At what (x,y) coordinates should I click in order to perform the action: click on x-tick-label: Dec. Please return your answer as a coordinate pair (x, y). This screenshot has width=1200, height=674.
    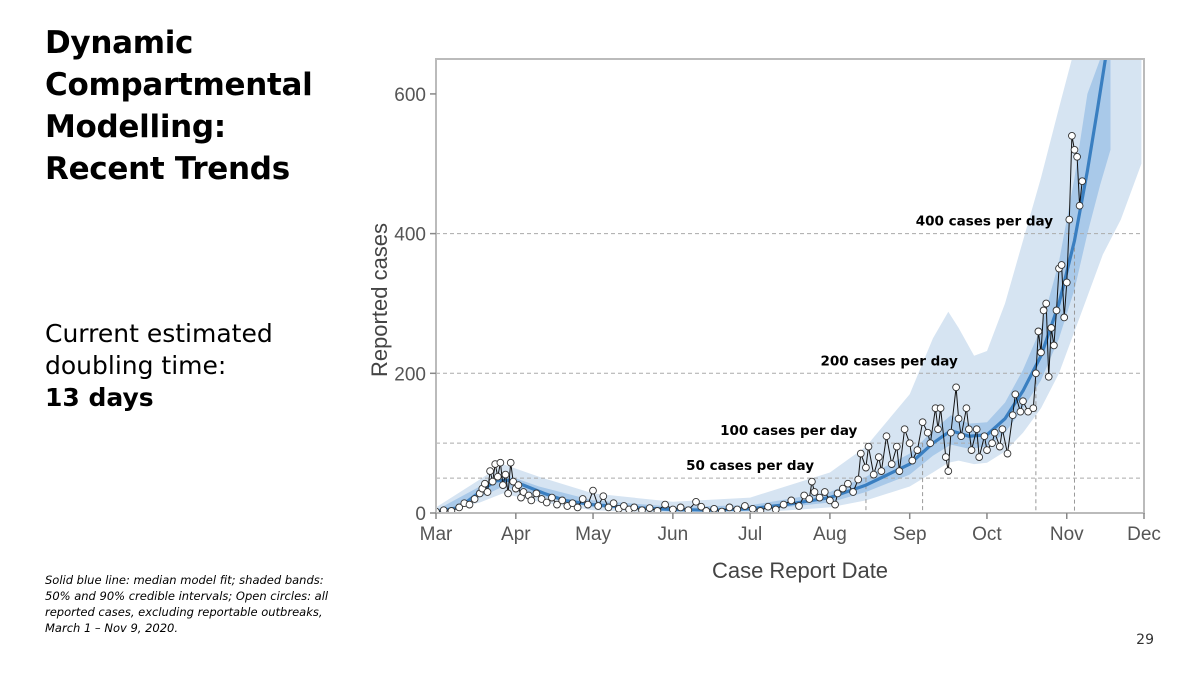
    Looking at the image, I should click on (1144, 534).